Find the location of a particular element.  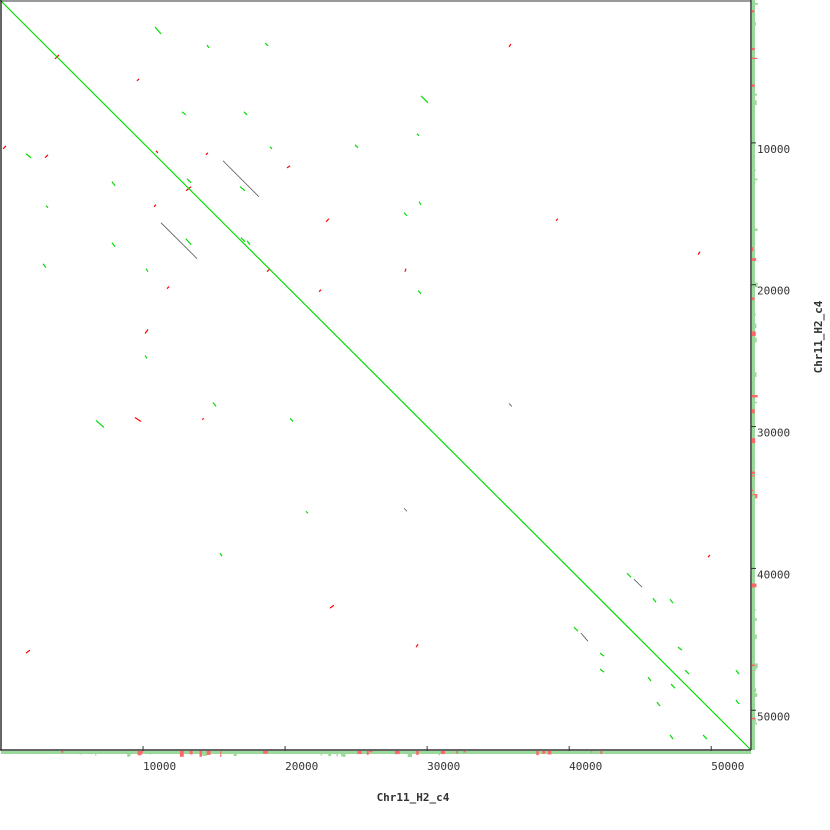

x-coverage-track is located at coordinates (376, 752).